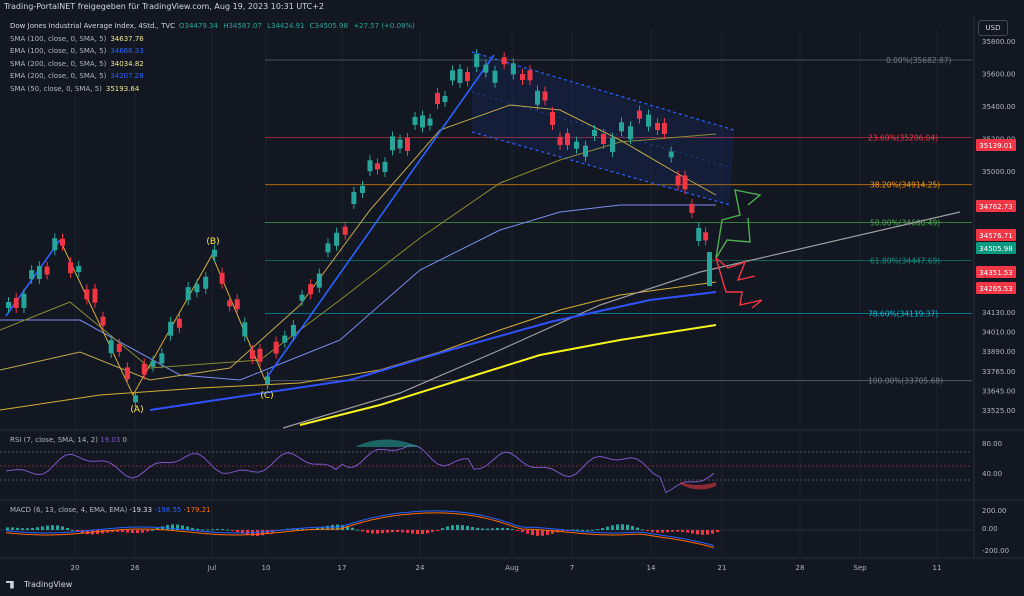 The height and width of the screenshot is (596, 1024). I want to click on rsi-label: RSI (7, close, SMA, 14, 2), so click(54, 440).